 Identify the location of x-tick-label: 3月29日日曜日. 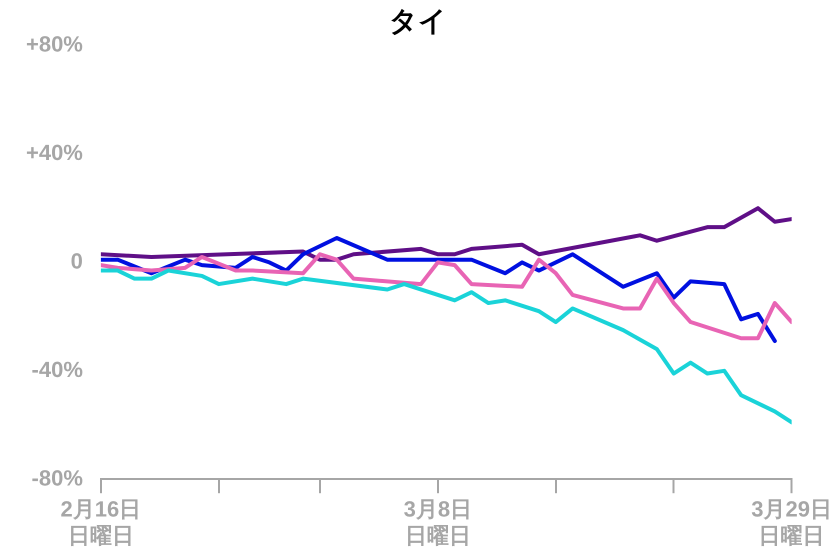
(791, 522).